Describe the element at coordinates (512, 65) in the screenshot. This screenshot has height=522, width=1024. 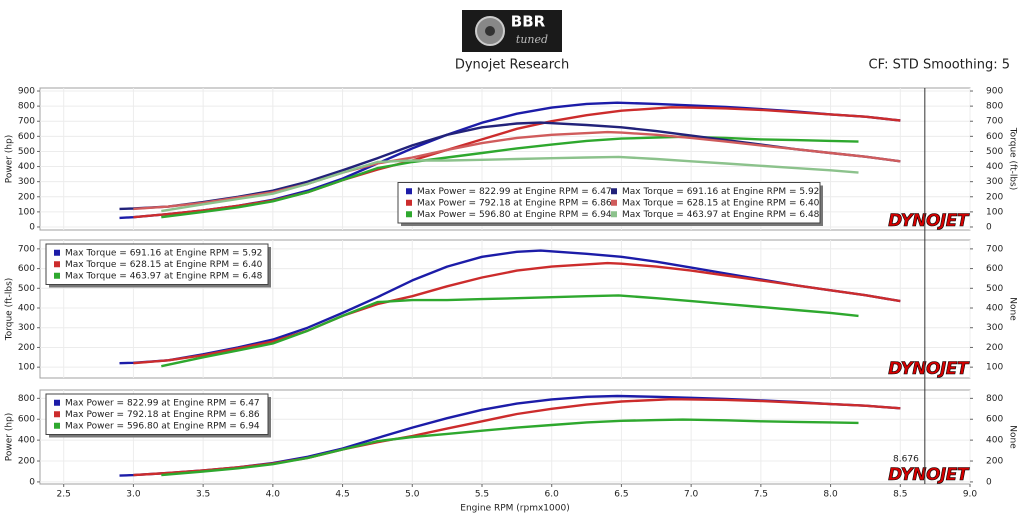
I see `page-title: Dynojet Research` at that location.